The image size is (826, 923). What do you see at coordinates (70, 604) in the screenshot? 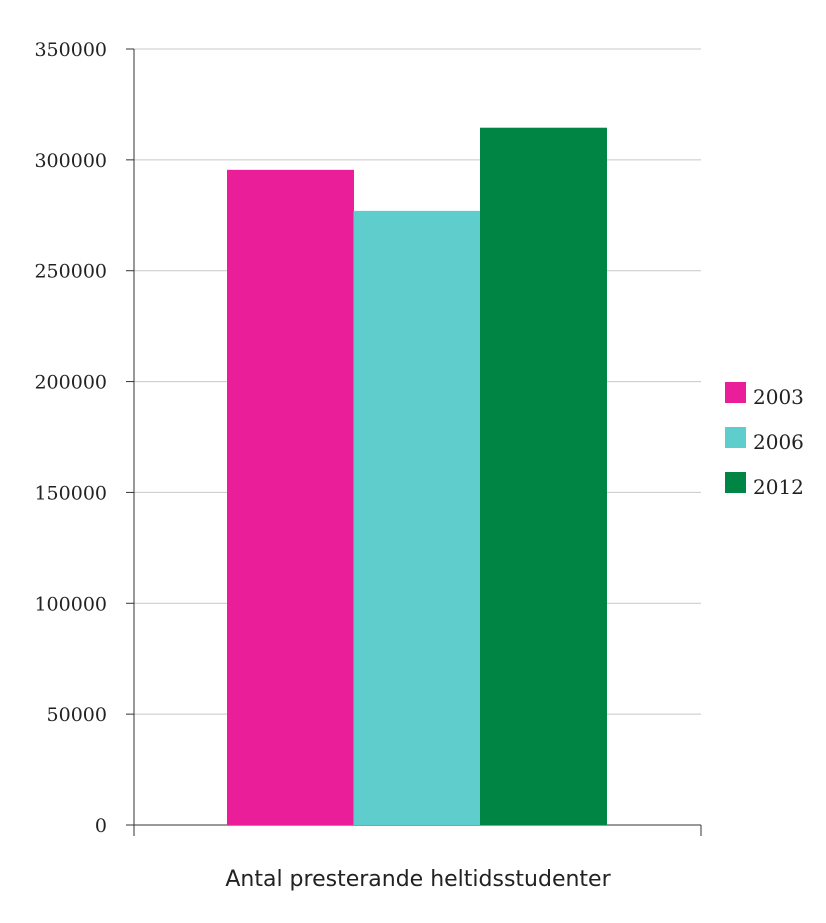
I see `y-tick-label: 100000` at bounding box center [70, 604].